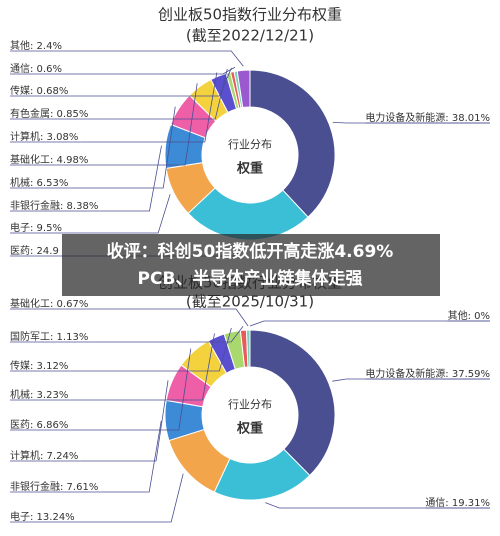  What do you see at coordinates (49, 159) in the screenshot?
I see `slice-label: 基础化工: 4.98%` at bounding box center [49, 159].